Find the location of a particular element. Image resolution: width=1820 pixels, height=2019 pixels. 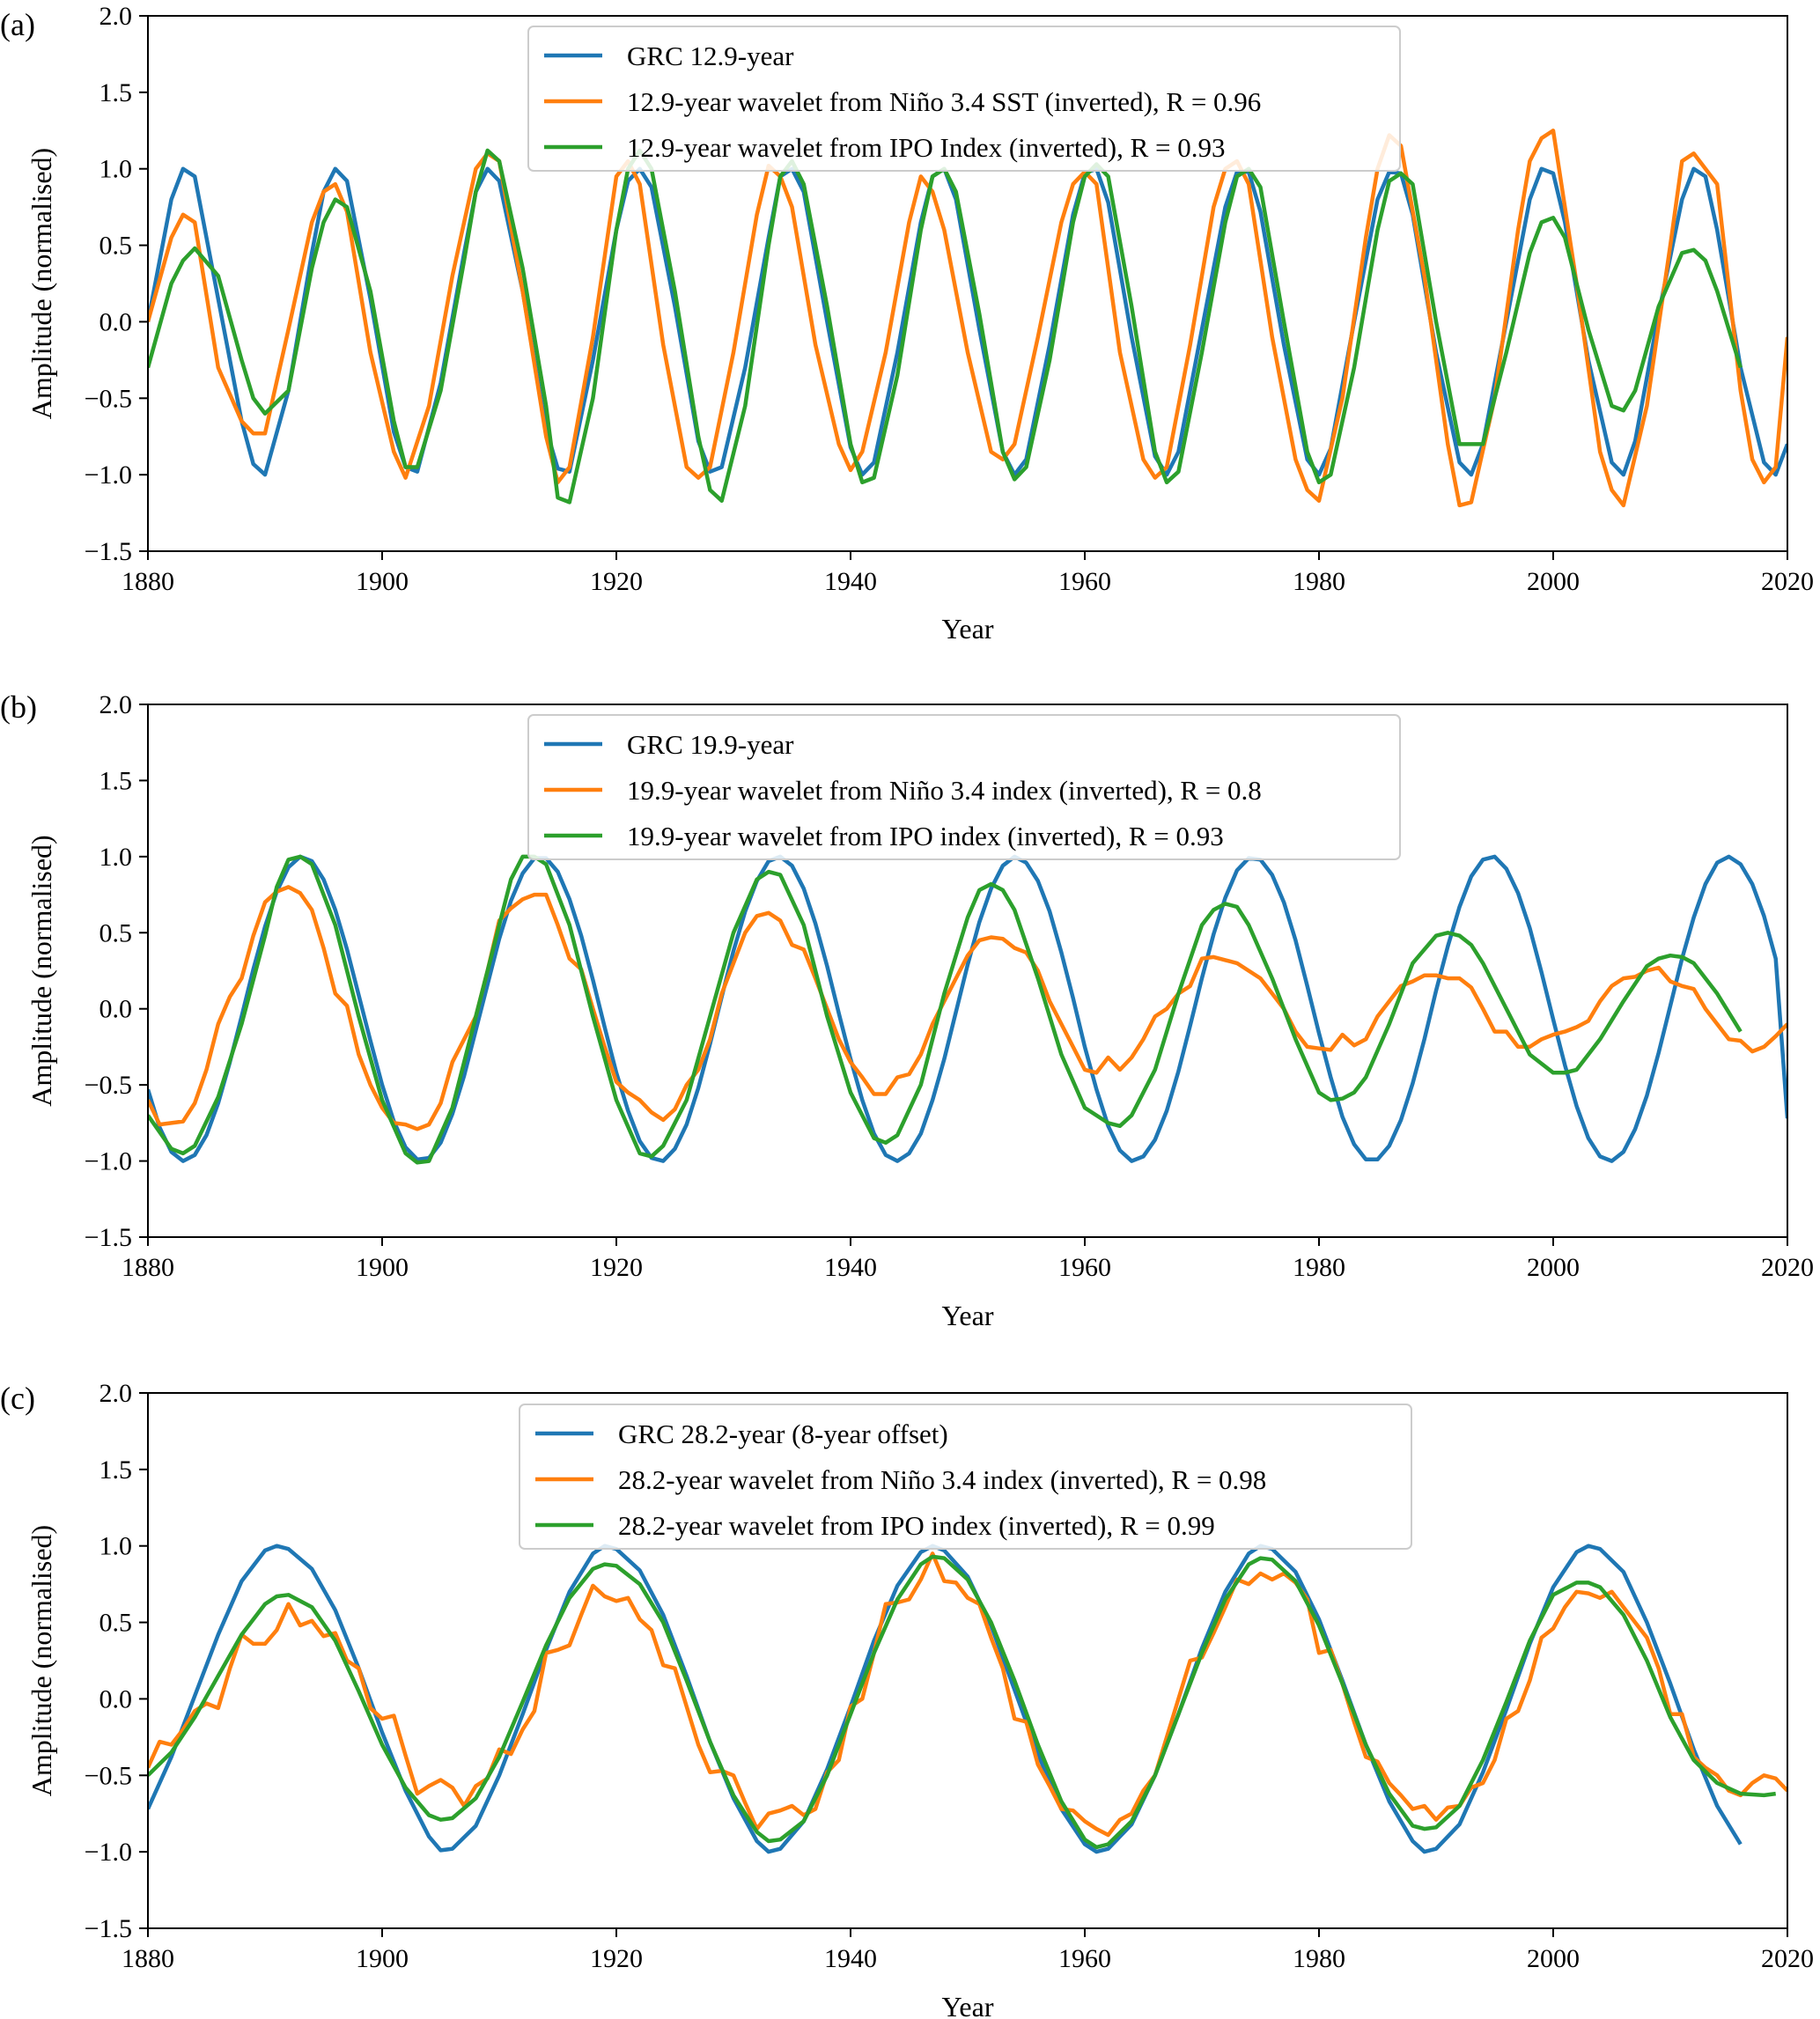

legend-label: GRC 19.9-year is located at coordinates (710, 744).